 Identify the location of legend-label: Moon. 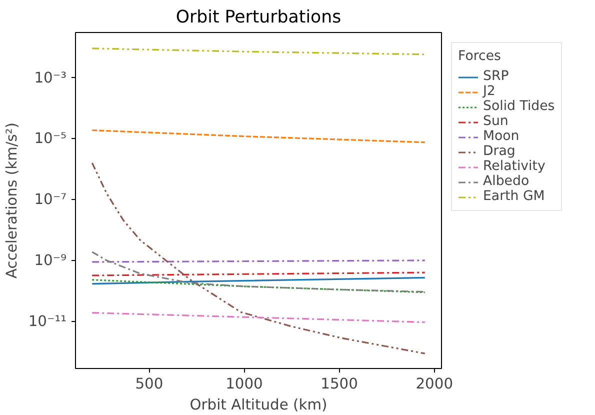
(501, 136).